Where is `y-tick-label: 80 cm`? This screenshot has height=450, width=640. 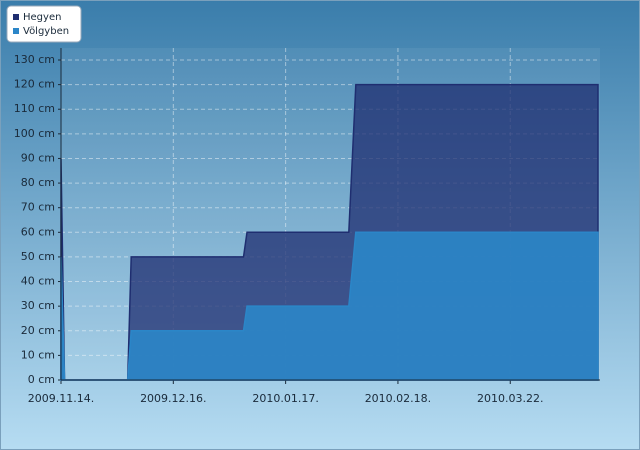
y-tick-label: 80 cm is located at coordinates (38, 182).